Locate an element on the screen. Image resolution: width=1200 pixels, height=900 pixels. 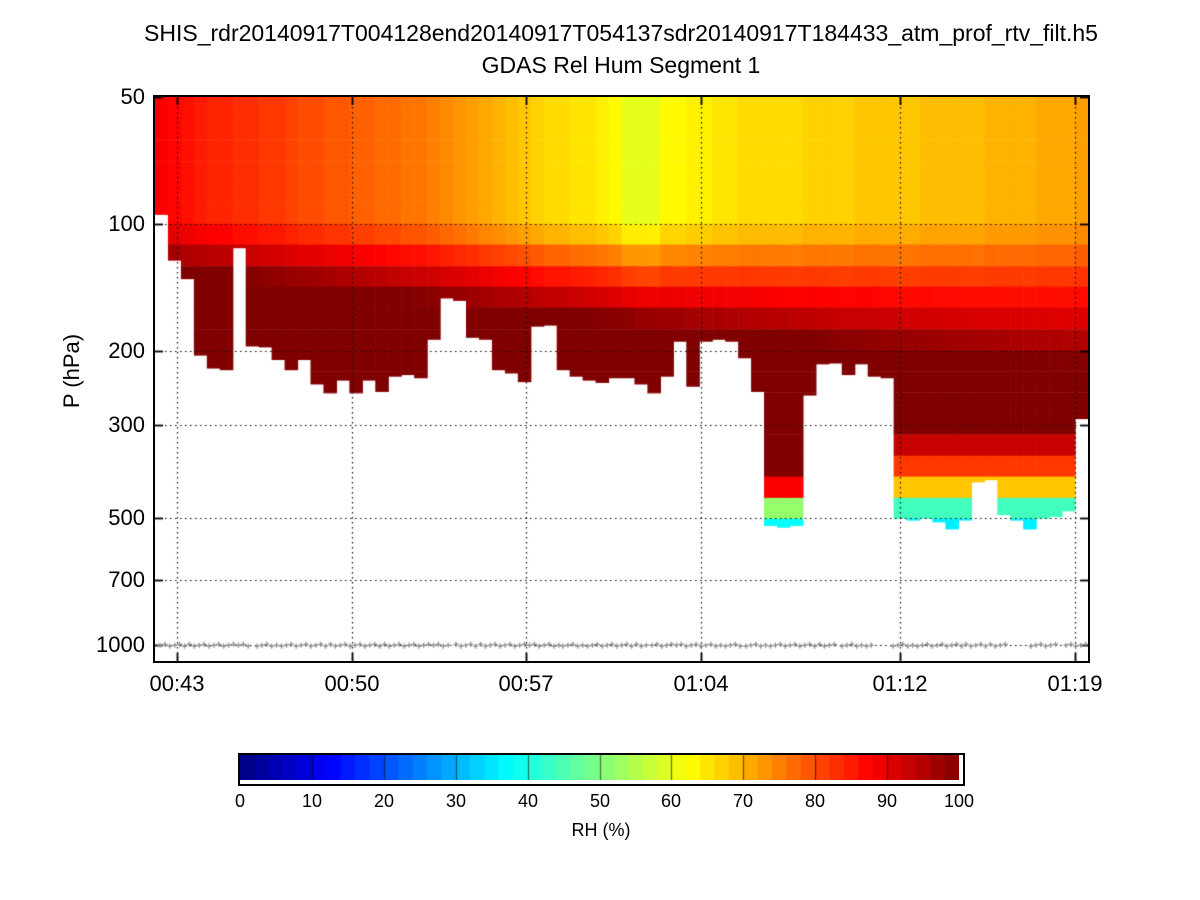
colorbar-tick-label: 30 is located at coordinates (456, 801).